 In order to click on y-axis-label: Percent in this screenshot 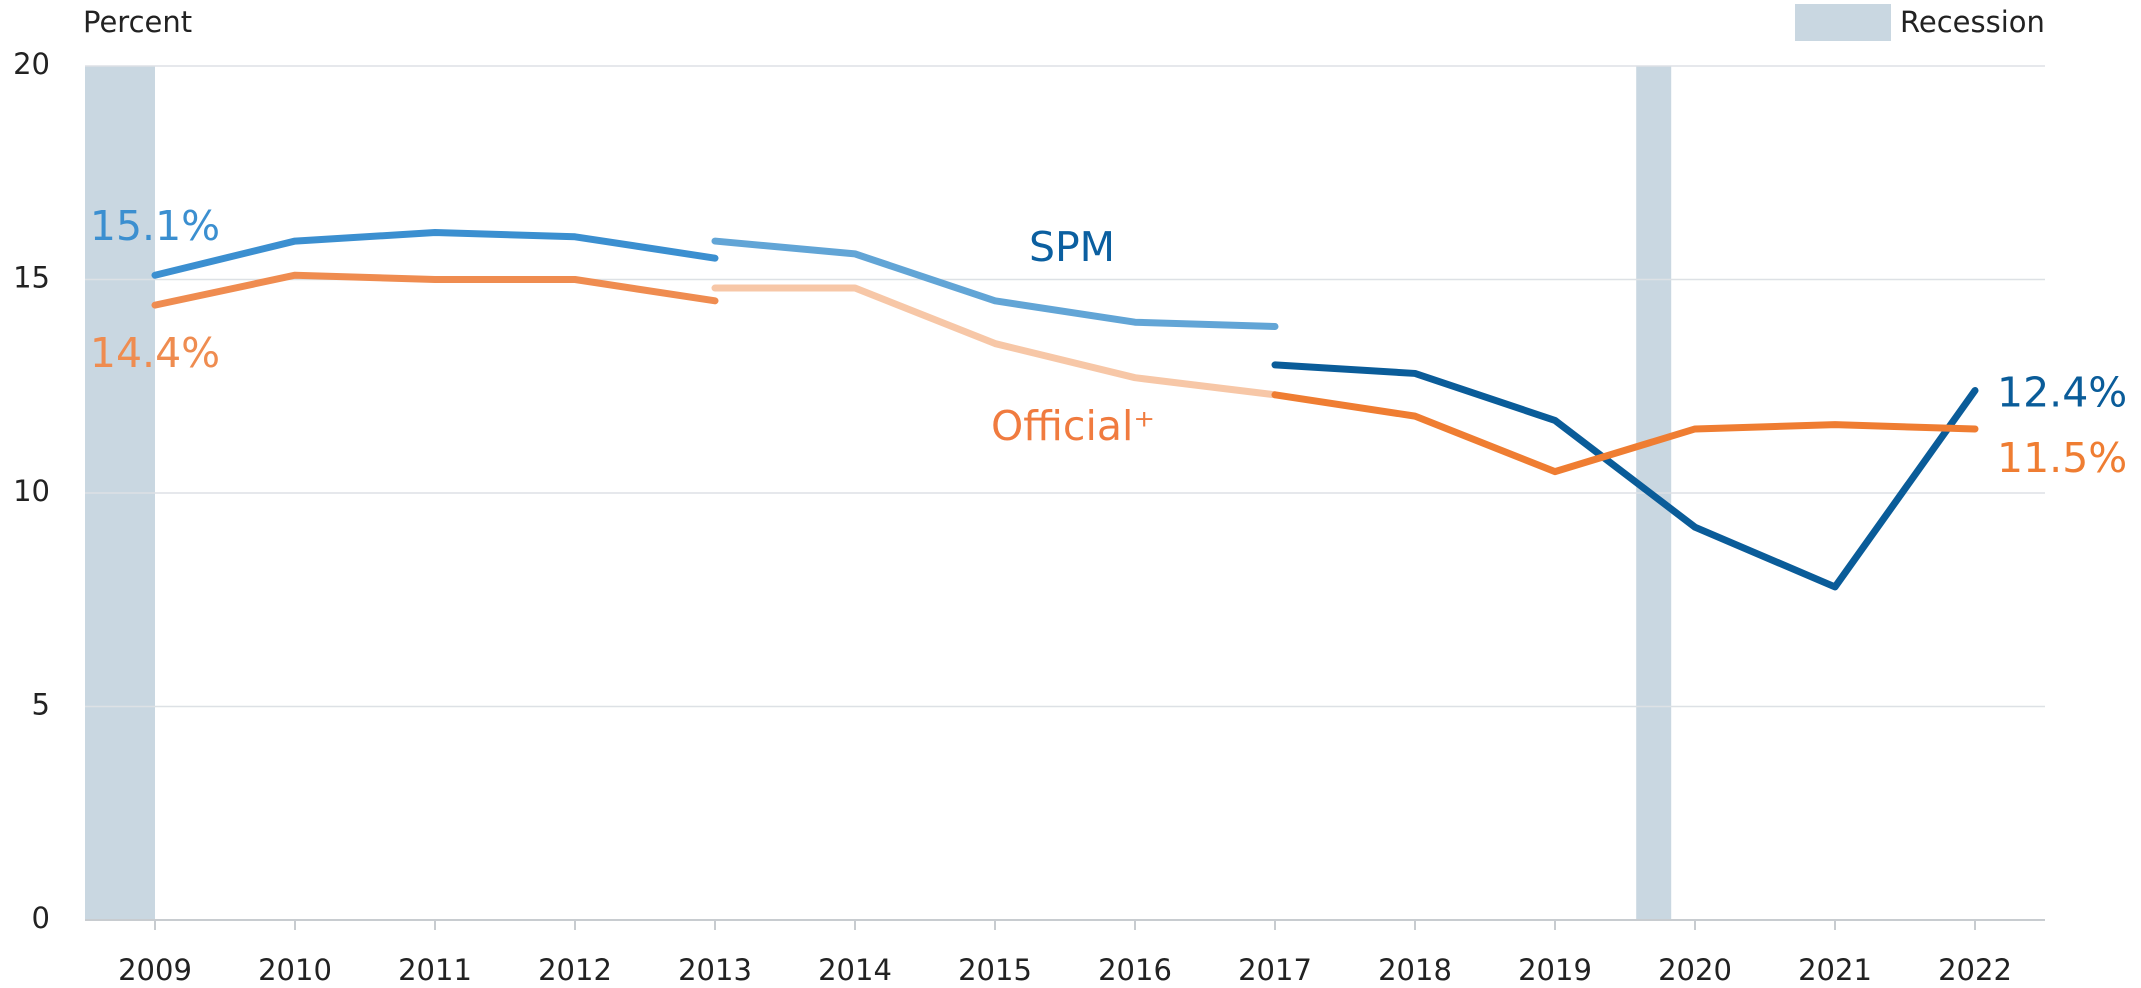, I will do `click(137, 22)`.